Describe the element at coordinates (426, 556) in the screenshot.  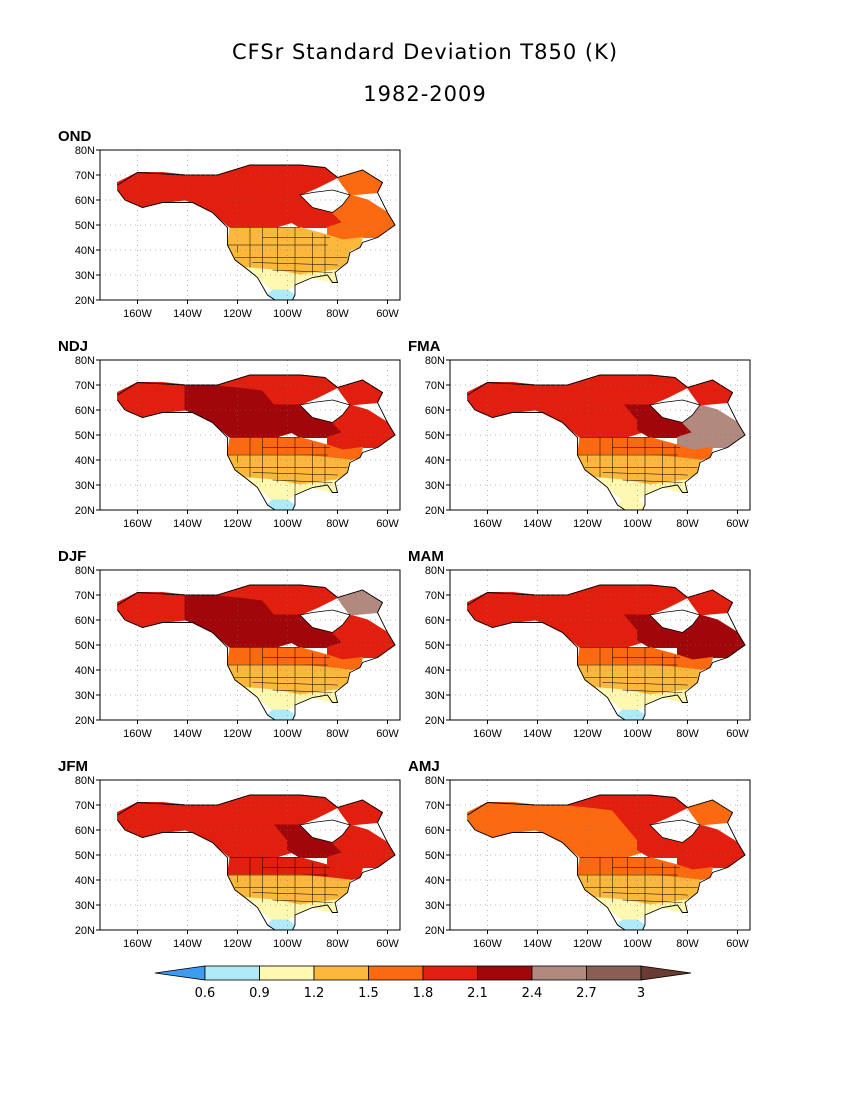
I see `panel-label: MAM` at that location.